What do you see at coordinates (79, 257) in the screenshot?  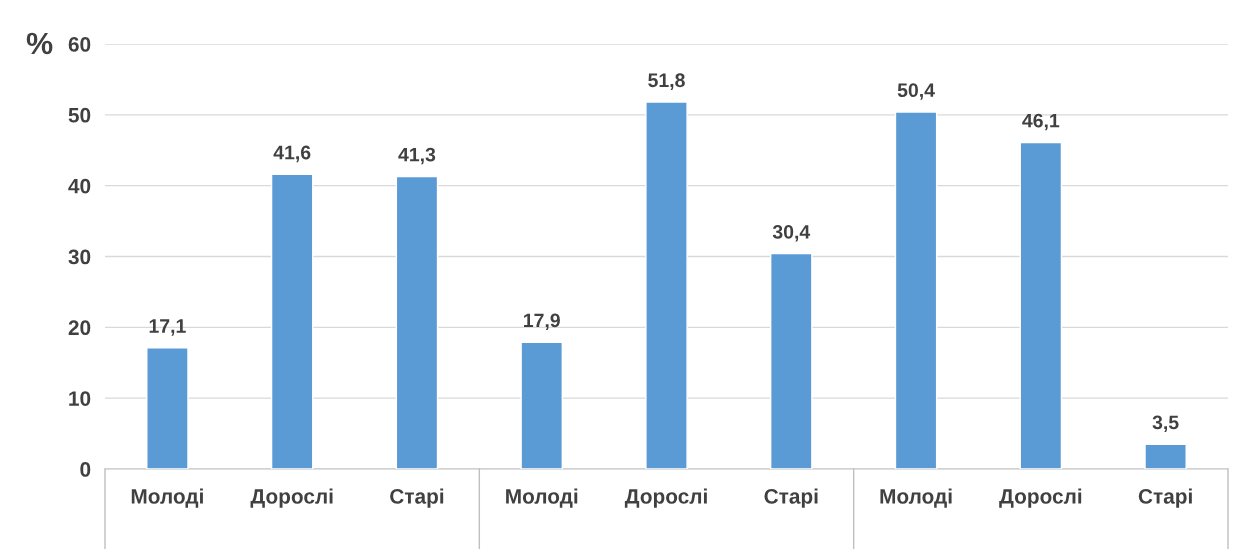 I see `y-tick-label: 30` at bounding box center [79, 257].